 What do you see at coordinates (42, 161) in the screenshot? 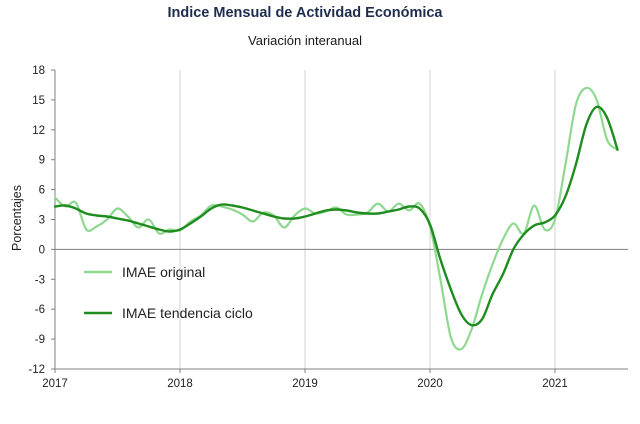
I see `y-tick-label: 9` at bounding box center [42, 161].